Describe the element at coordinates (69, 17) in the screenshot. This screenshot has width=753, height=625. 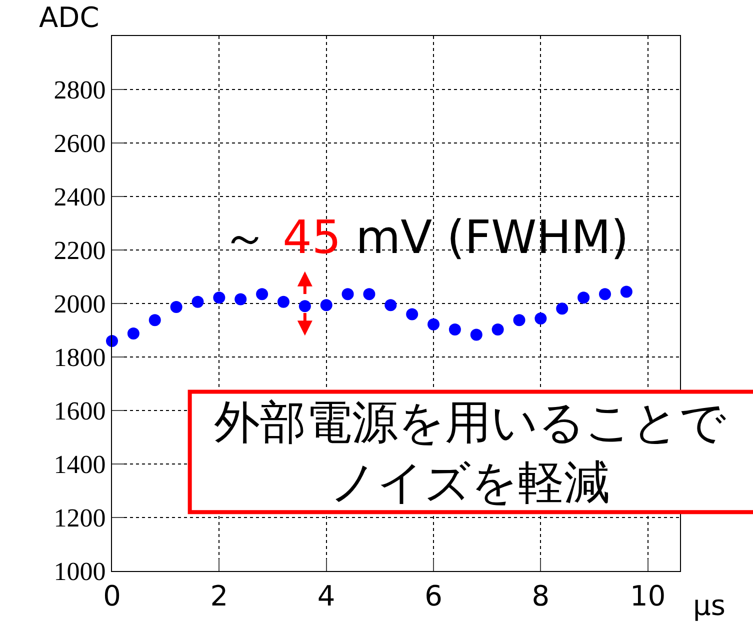
I see `y-axis-title: ADC` at that location.